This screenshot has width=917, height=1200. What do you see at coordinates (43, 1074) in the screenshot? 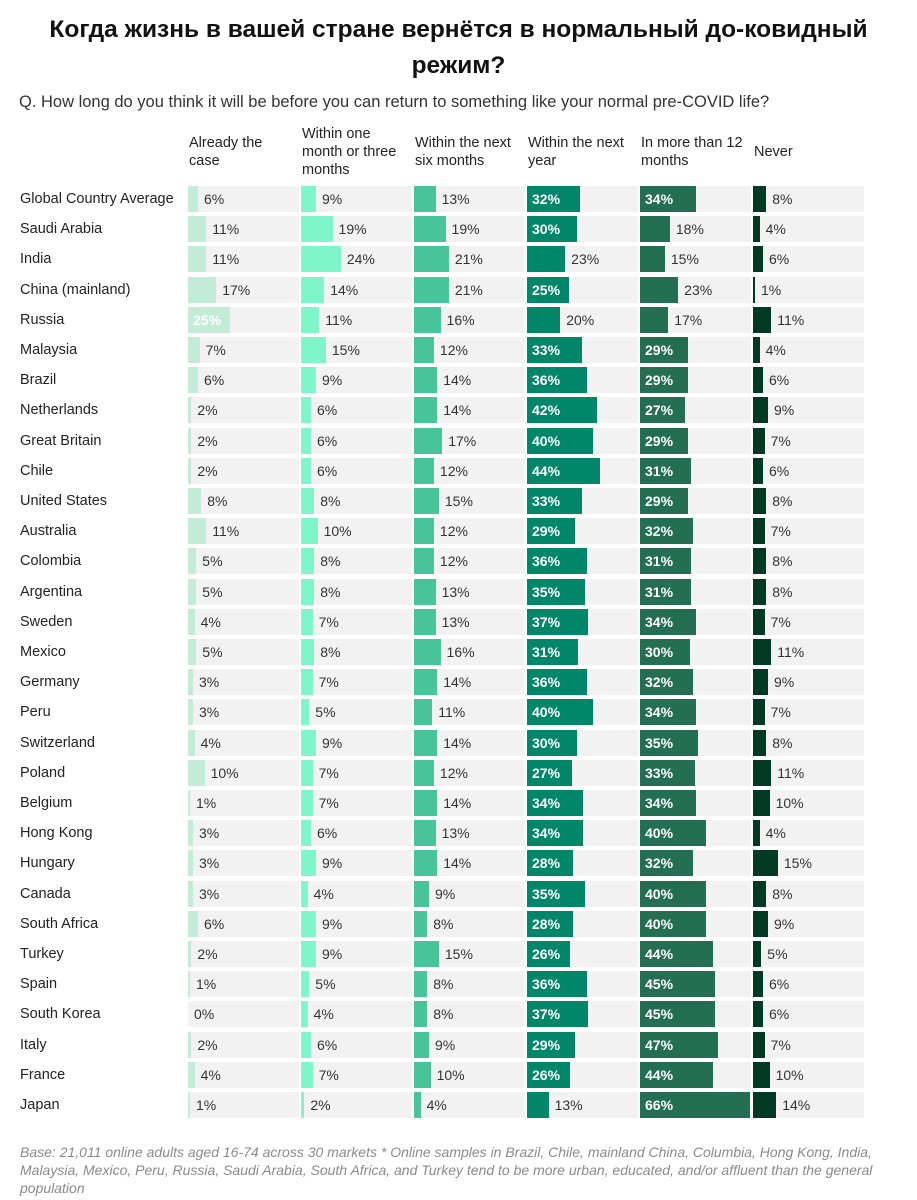
I see `row-label: France` at bounding box center [43, 1074].